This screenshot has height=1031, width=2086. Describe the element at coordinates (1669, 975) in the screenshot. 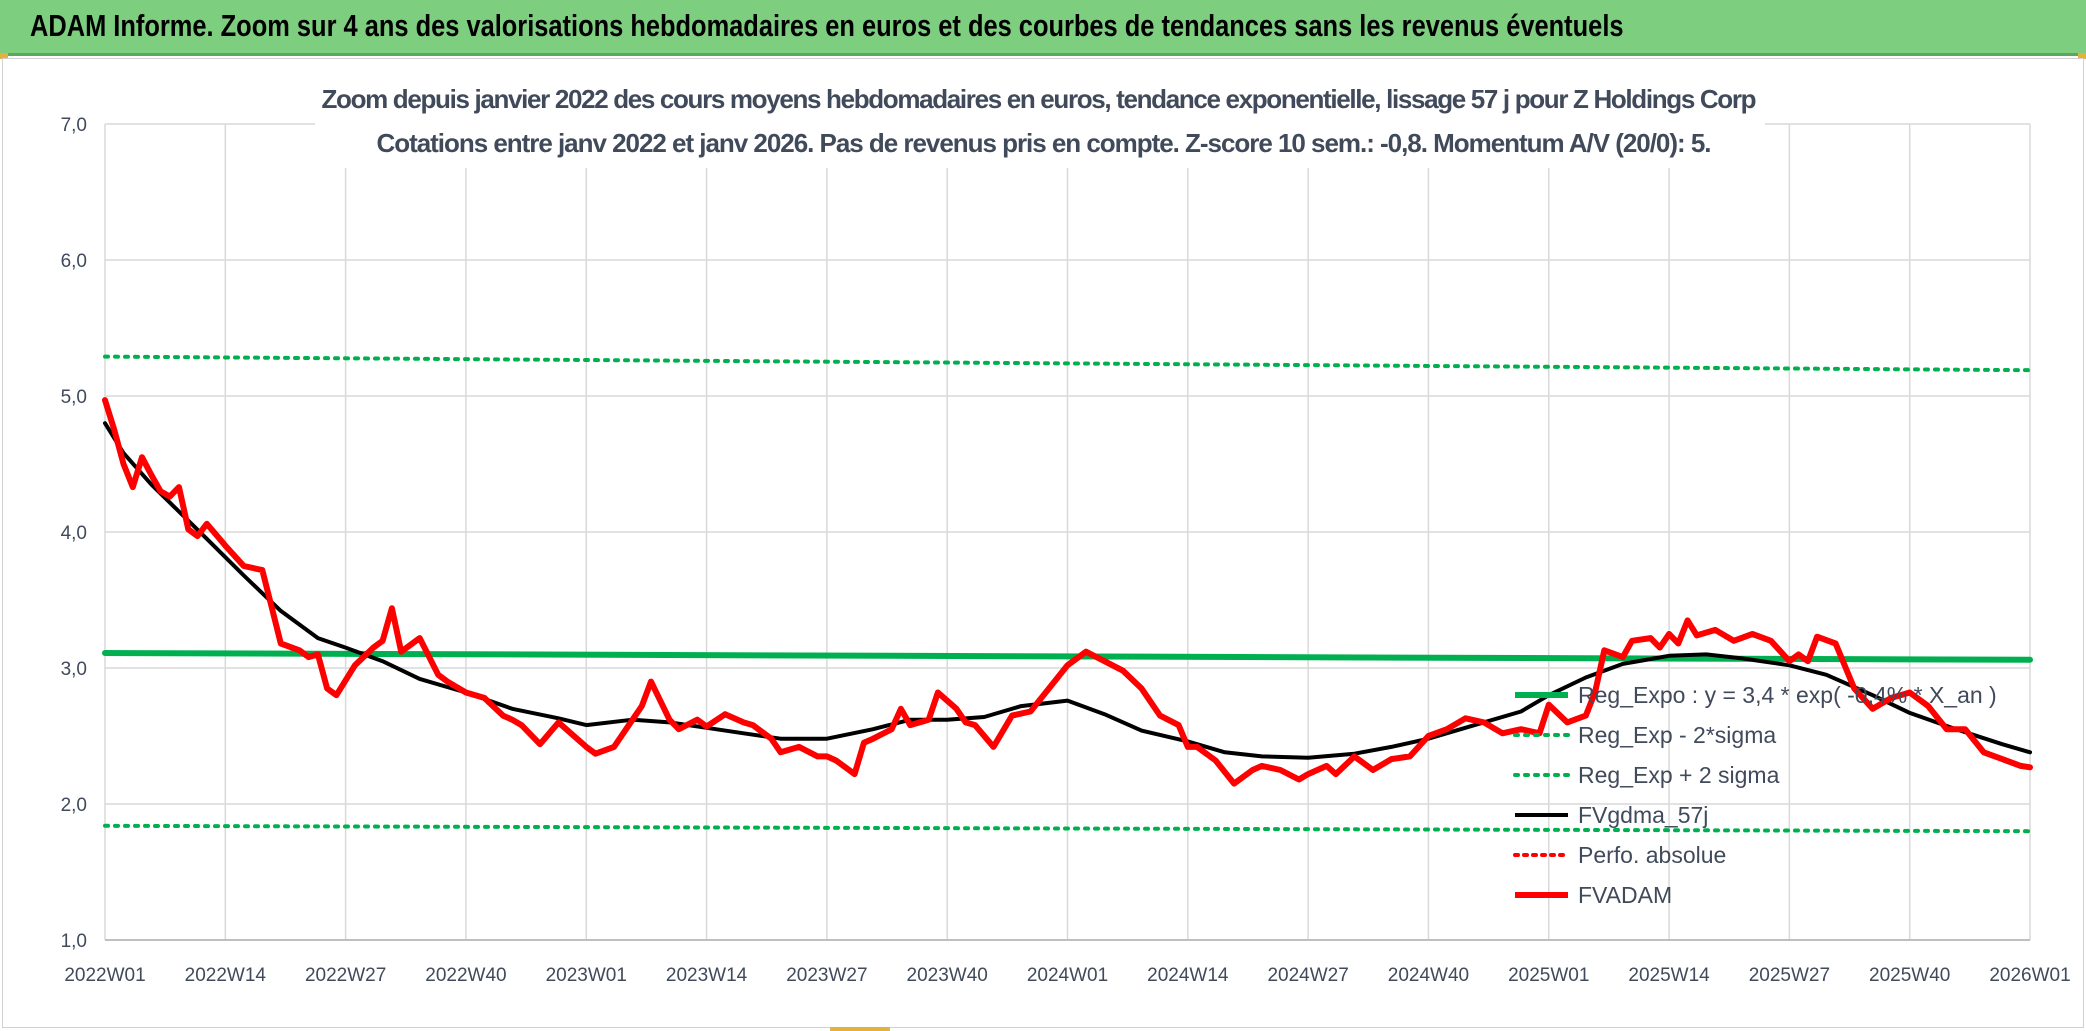

I see `x-tick-label: 2025W14` at that location.